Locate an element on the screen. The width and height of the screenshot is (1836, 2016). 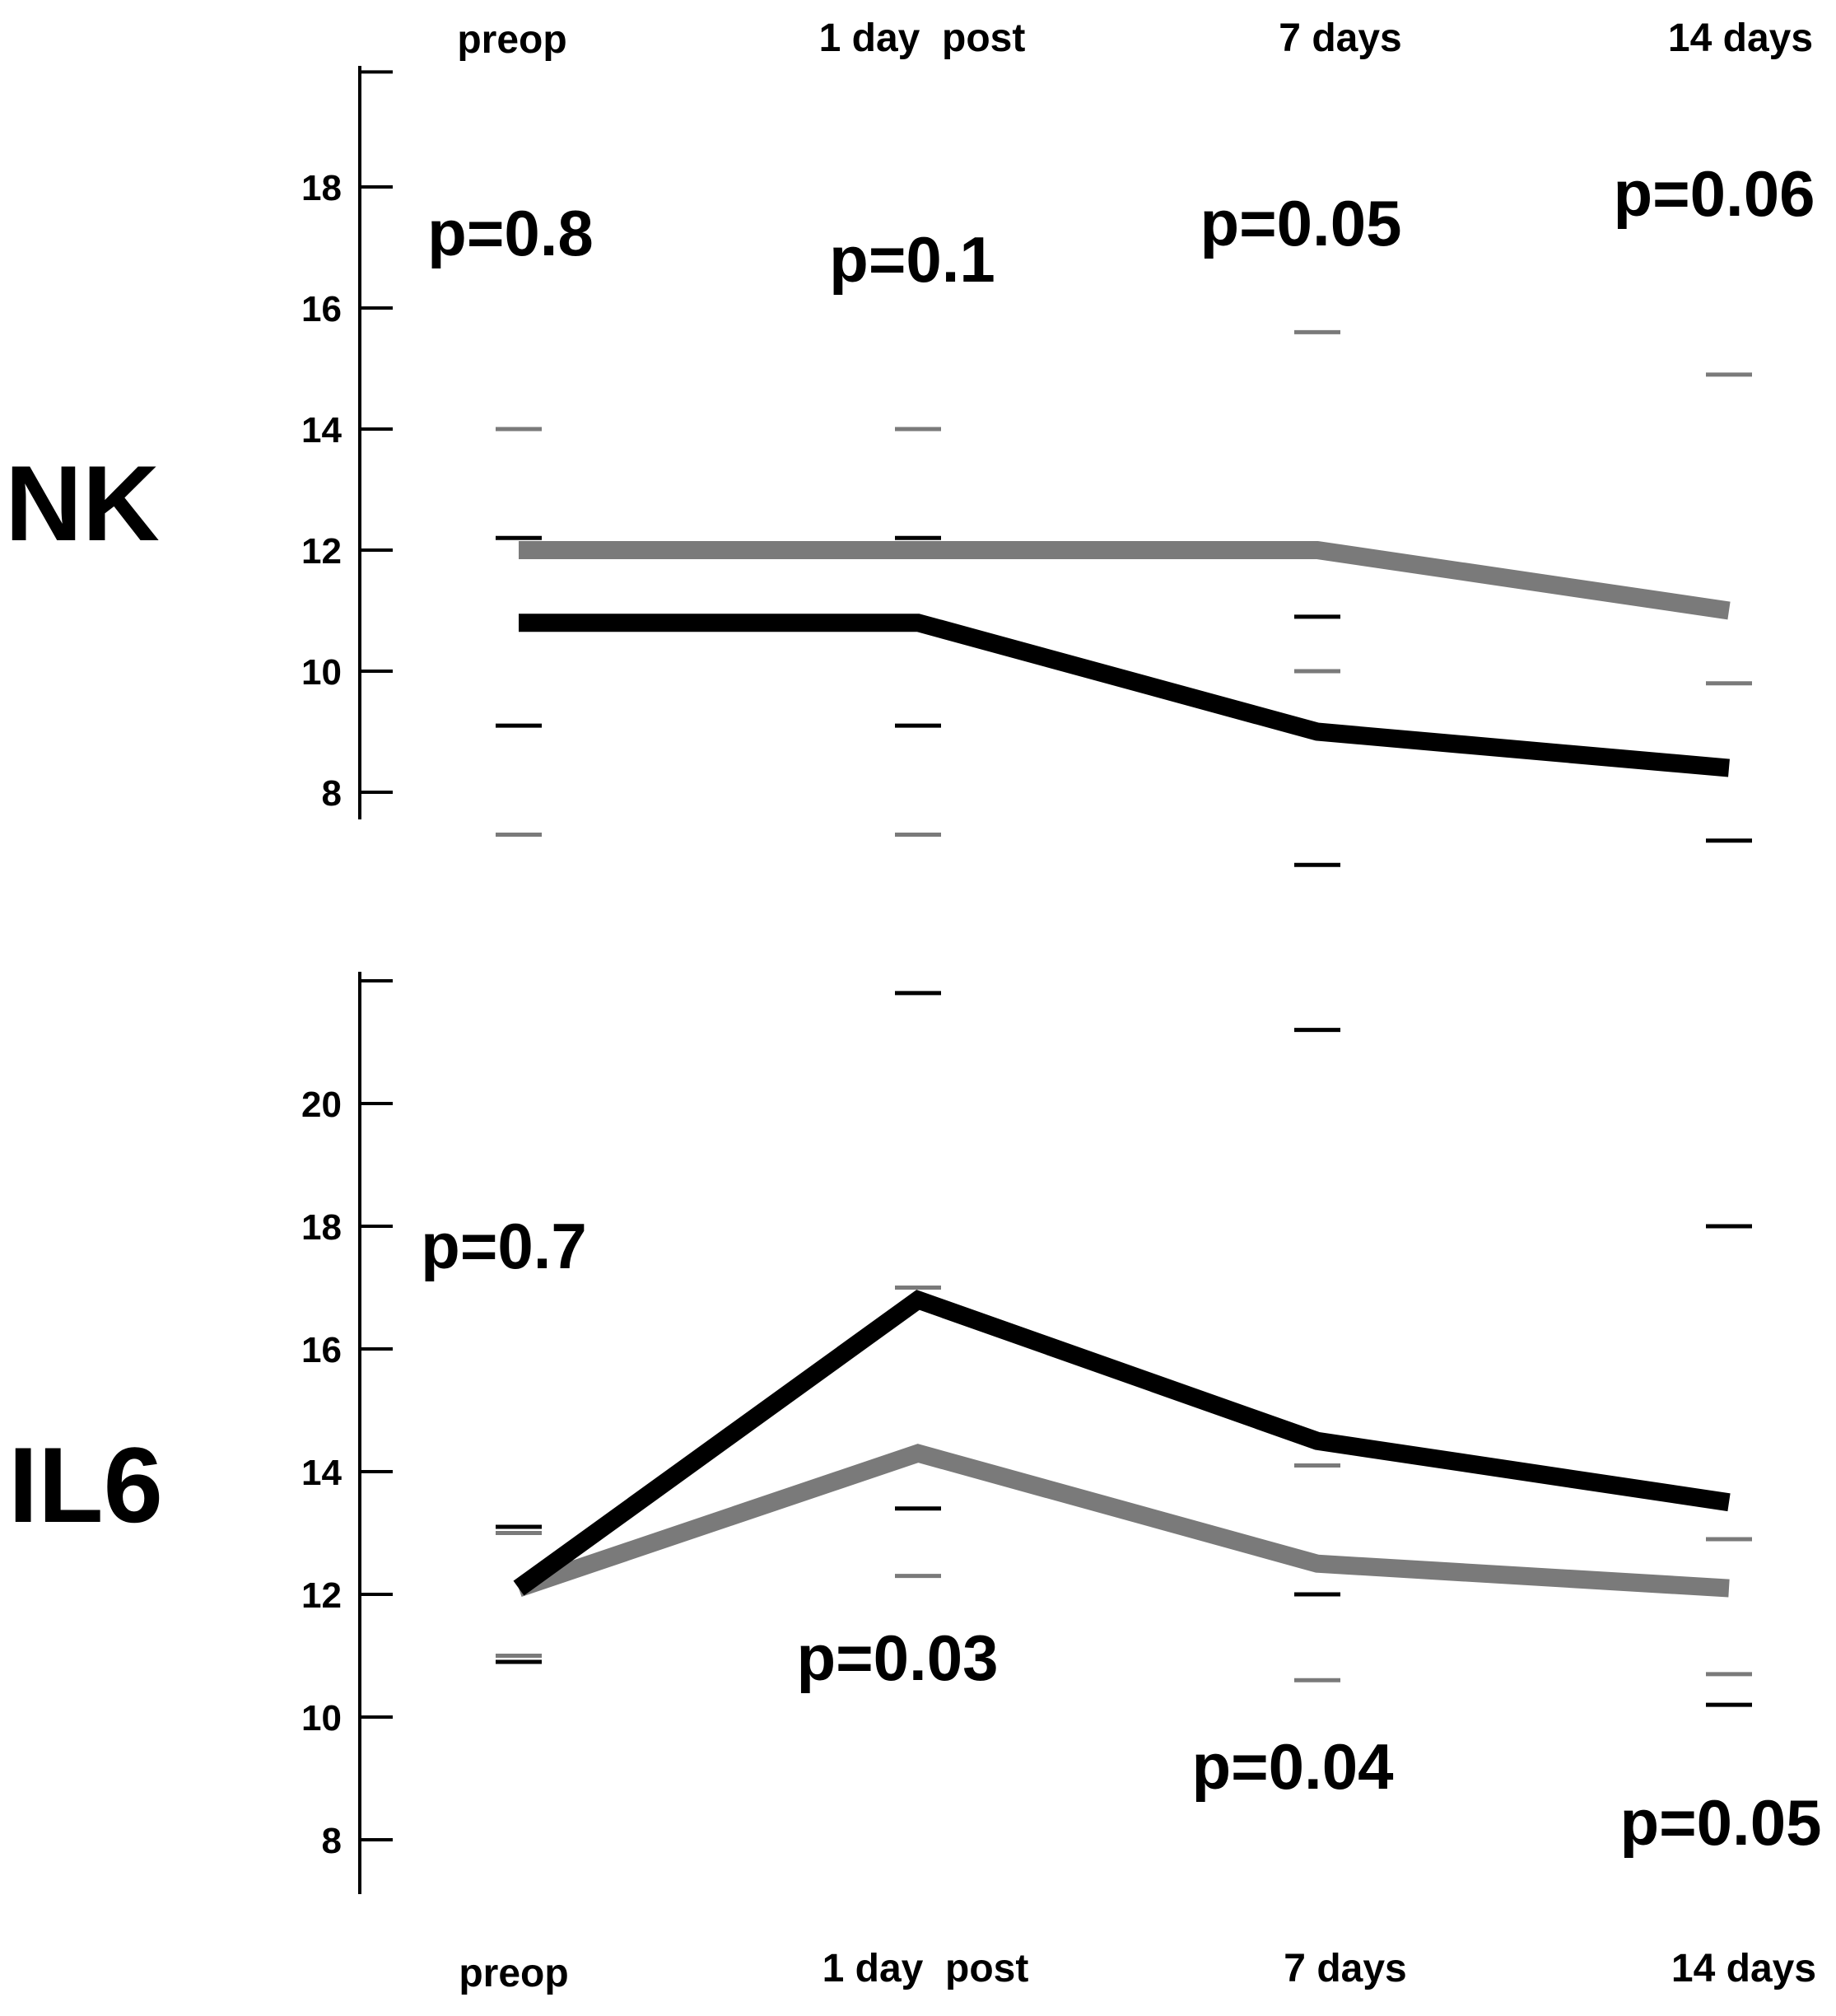
top-cat-14days: 14 days is located at coordinates (1740, 38).